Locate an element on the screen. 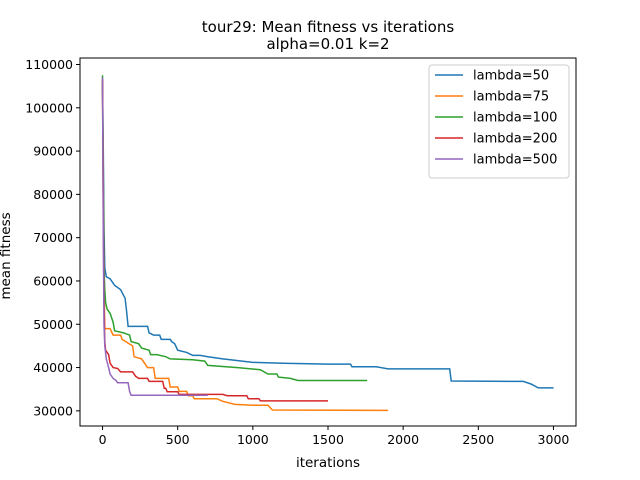 The width and height of the screenshot is (640, 480). legend-entry: lambda=50 is located at coordinates (511, 76).